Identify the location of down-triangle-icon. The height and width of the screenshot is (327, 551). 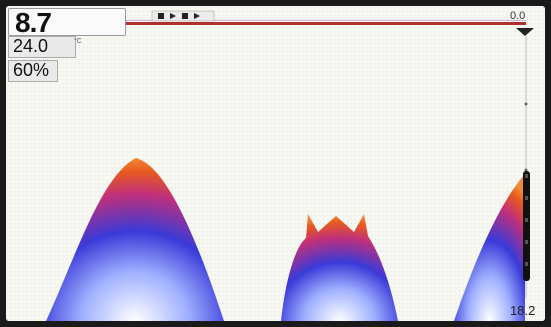
(525, 32).